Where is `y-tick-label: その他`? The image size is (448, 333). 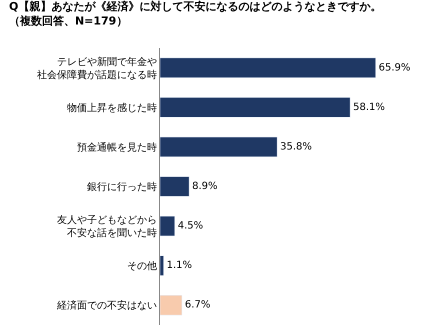 y-tick-label: その他 is located at coordinates (142, 266).